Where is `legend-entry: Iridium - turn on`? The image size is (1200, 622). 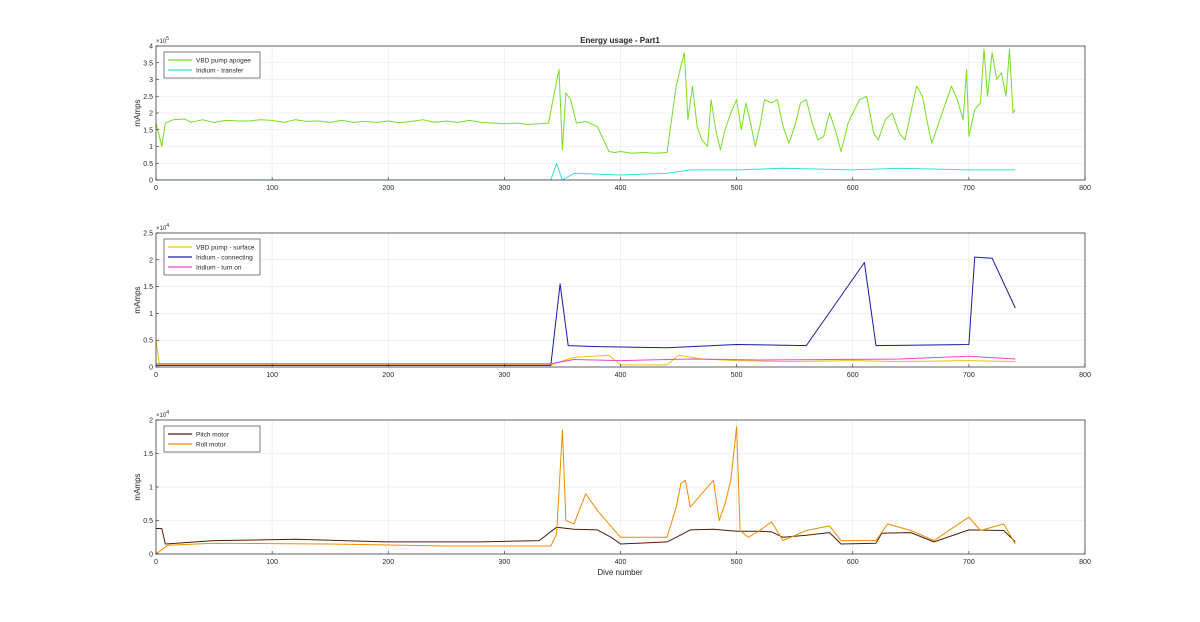
legend-entry: Iridium - turn on is located at coordinates (219, 267).